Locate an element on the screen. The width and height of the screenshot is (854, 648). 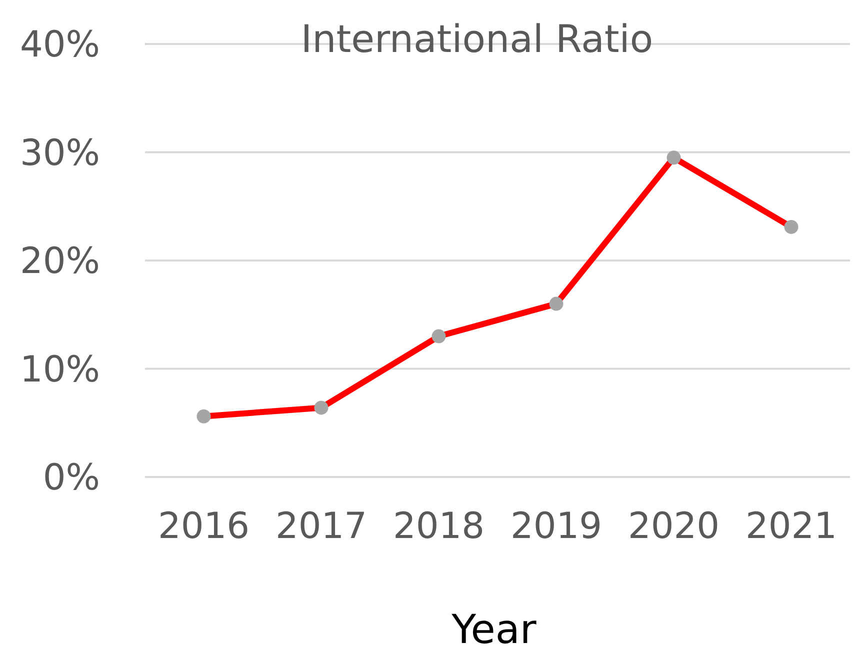
chart-title: International Ratio is located at coordinates (477, 39).